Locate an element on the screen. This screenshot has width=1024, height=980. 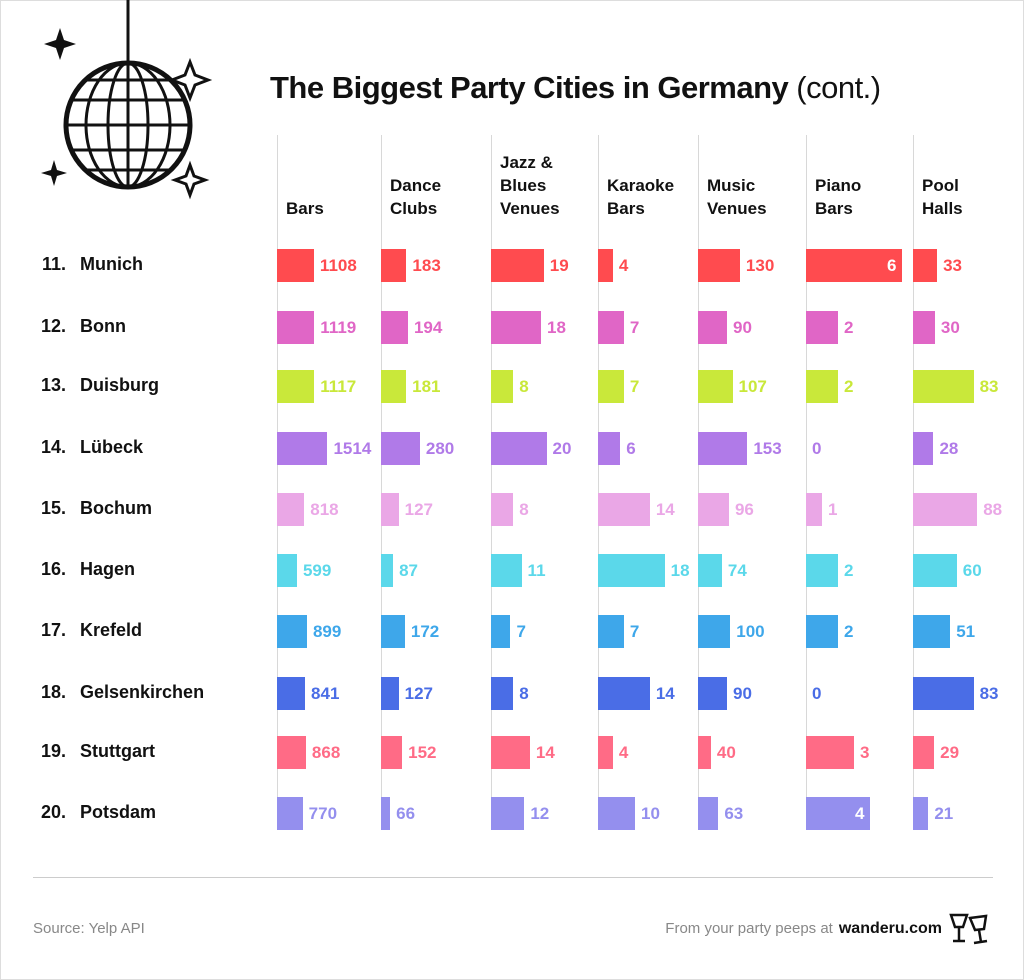
glasses-icon is located at coordinates (968, 929).